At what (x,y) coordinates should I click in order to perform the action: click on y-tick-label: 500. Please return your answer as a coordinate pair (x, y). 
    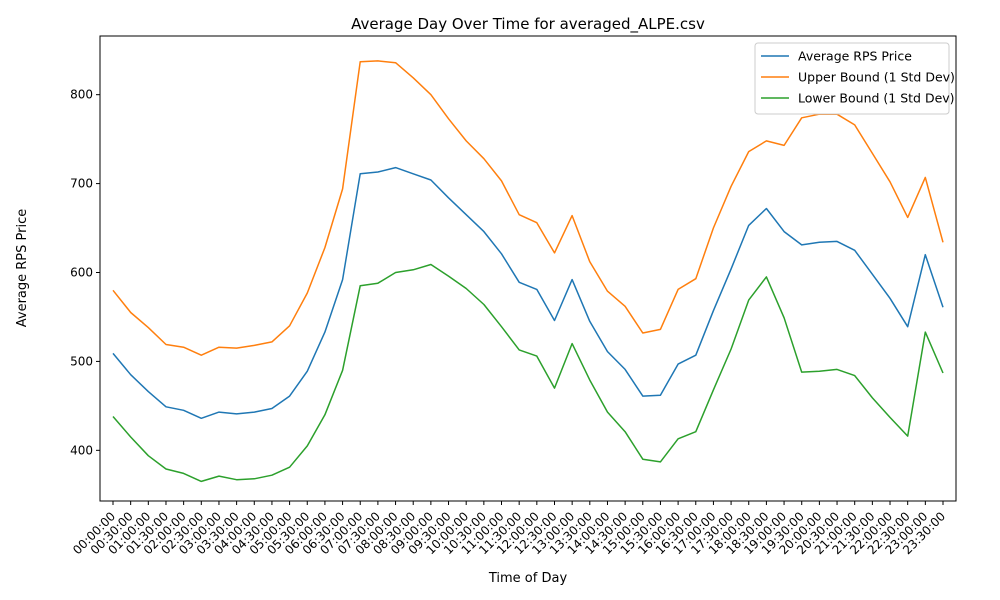
    Looking at the image, I should click on (81, 361).